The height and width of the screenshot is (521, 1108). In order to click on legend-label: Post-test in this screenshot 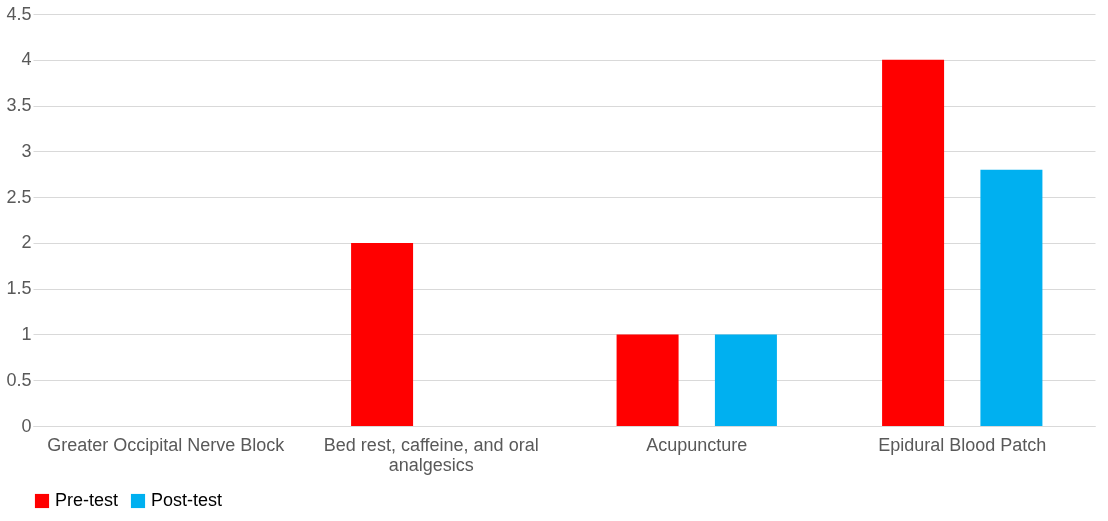, I will do `click(187, 500)`.